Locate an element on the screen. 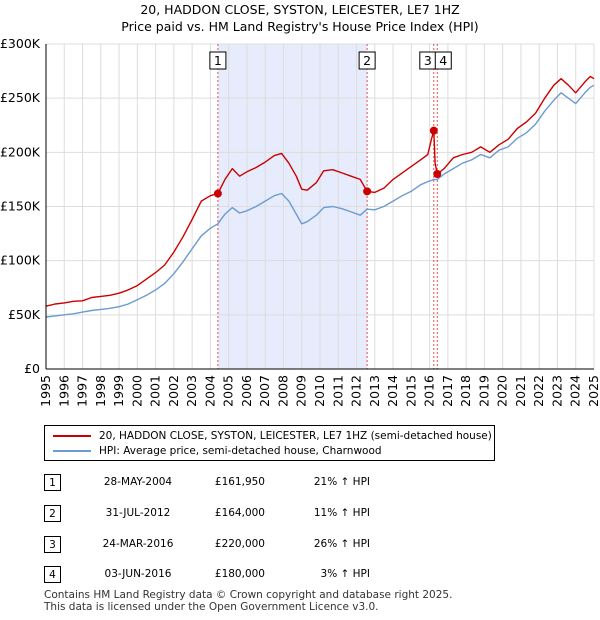  y-tick-label: £250K is located at coordinates (20, 97).